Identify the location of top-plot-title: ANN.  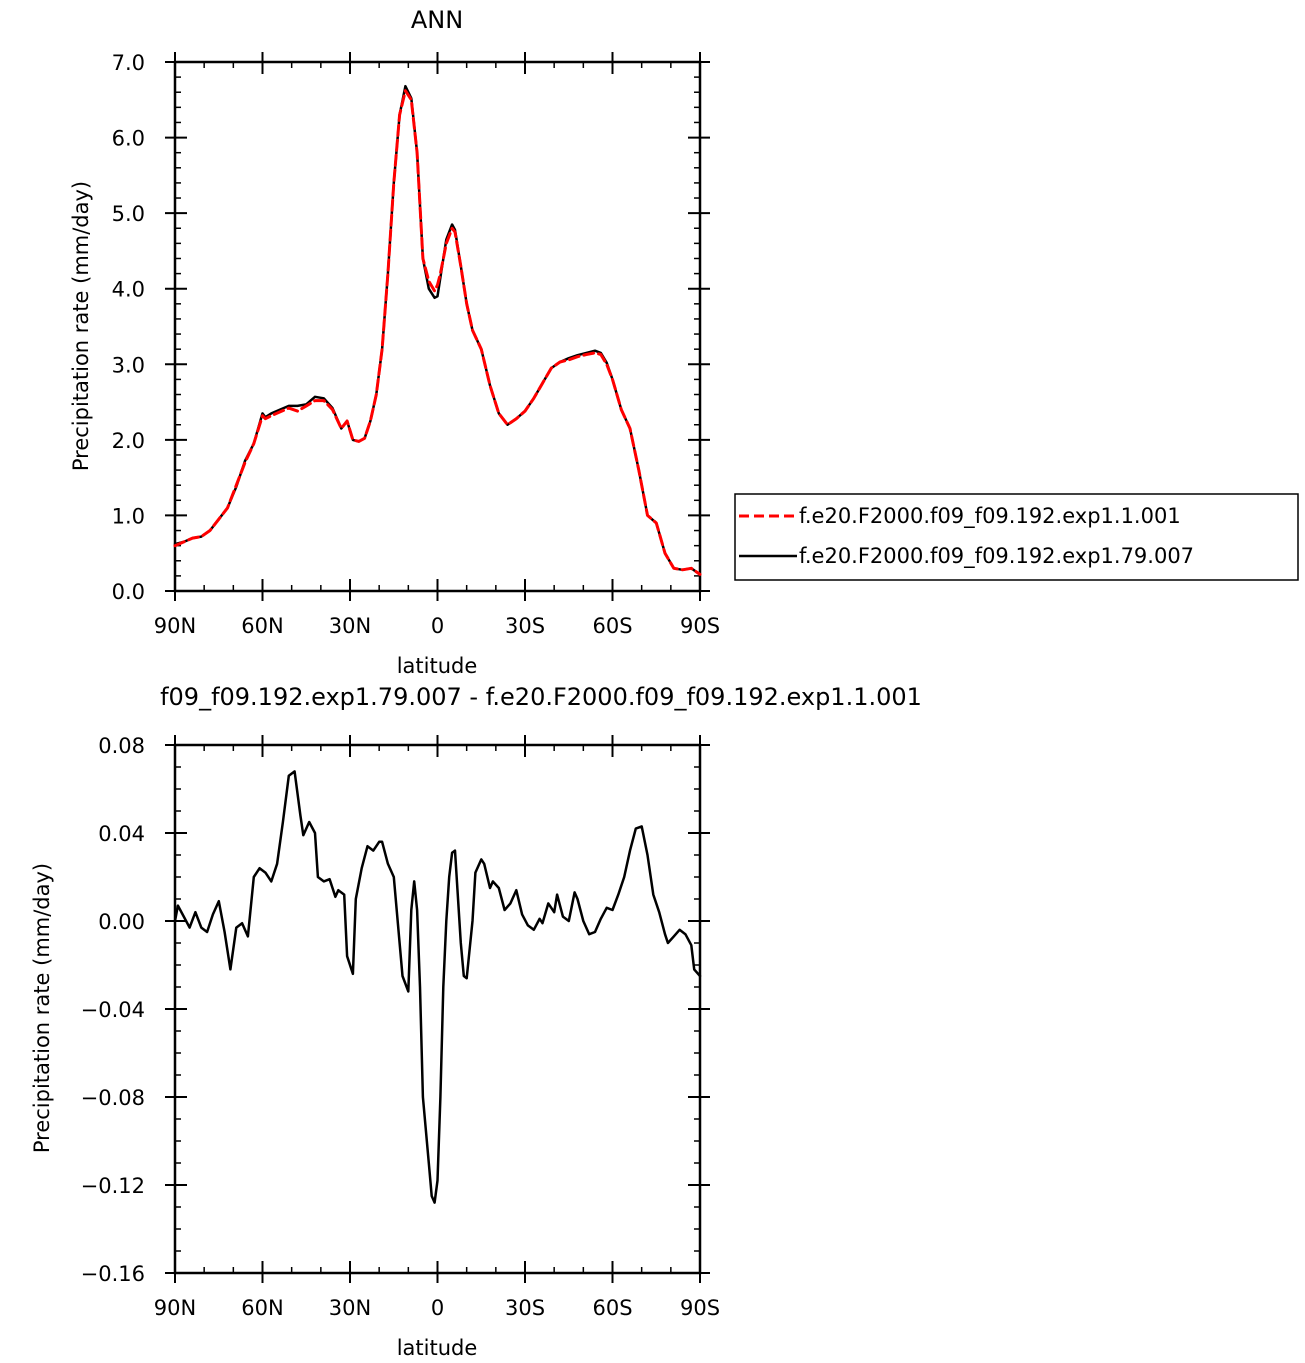
(437, 20).